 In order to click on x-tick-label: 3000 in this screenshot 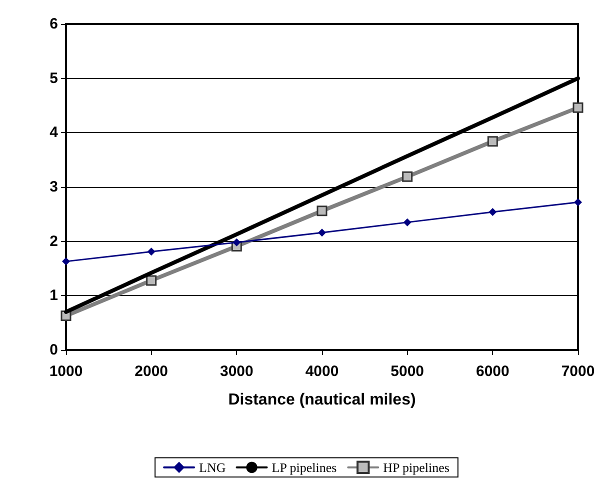, I will do `click(237, 371)`.